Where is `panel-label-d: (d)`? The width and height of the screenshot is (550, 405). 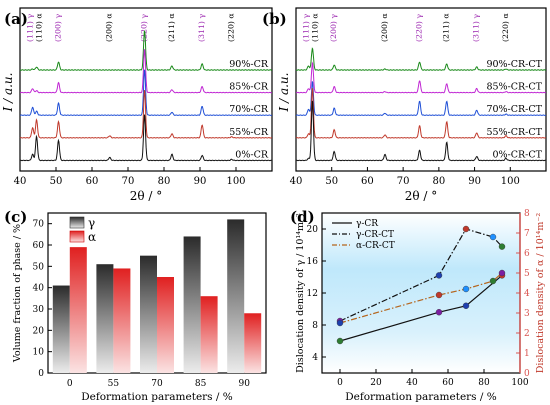
panel-label-d: (d) is located at coordinates (302, 217).